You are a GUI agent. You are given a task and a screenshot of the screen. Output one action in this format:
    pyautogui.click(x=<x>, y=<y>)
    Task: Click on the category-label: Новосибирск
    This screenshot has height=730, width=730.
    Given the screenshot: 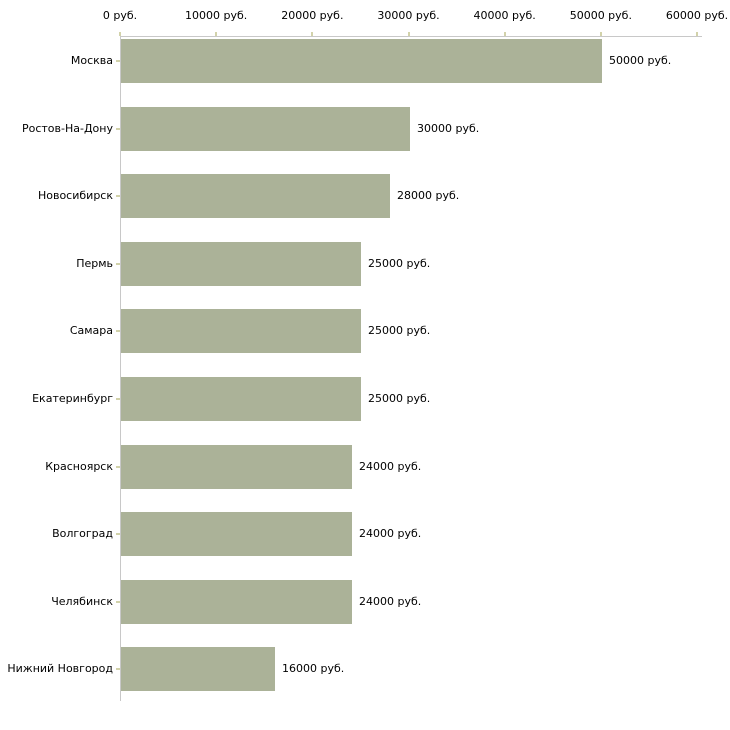 What is the action you would take?
    pyautogui.click(x=75, y=195)
    